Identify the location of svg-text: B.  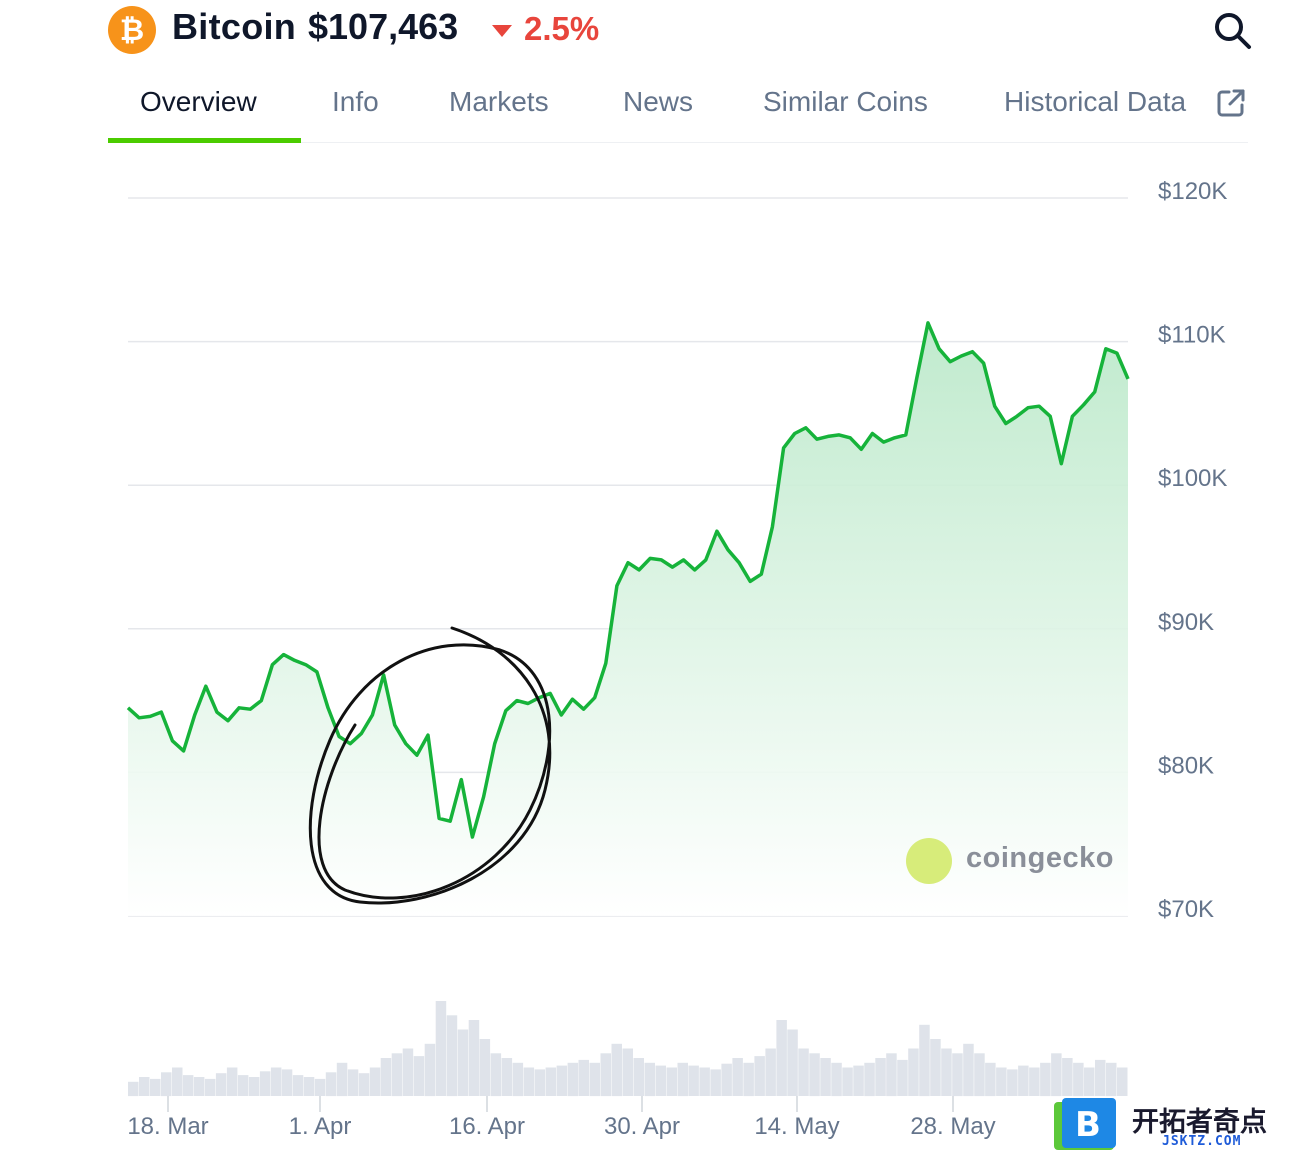
(1088, 1125).